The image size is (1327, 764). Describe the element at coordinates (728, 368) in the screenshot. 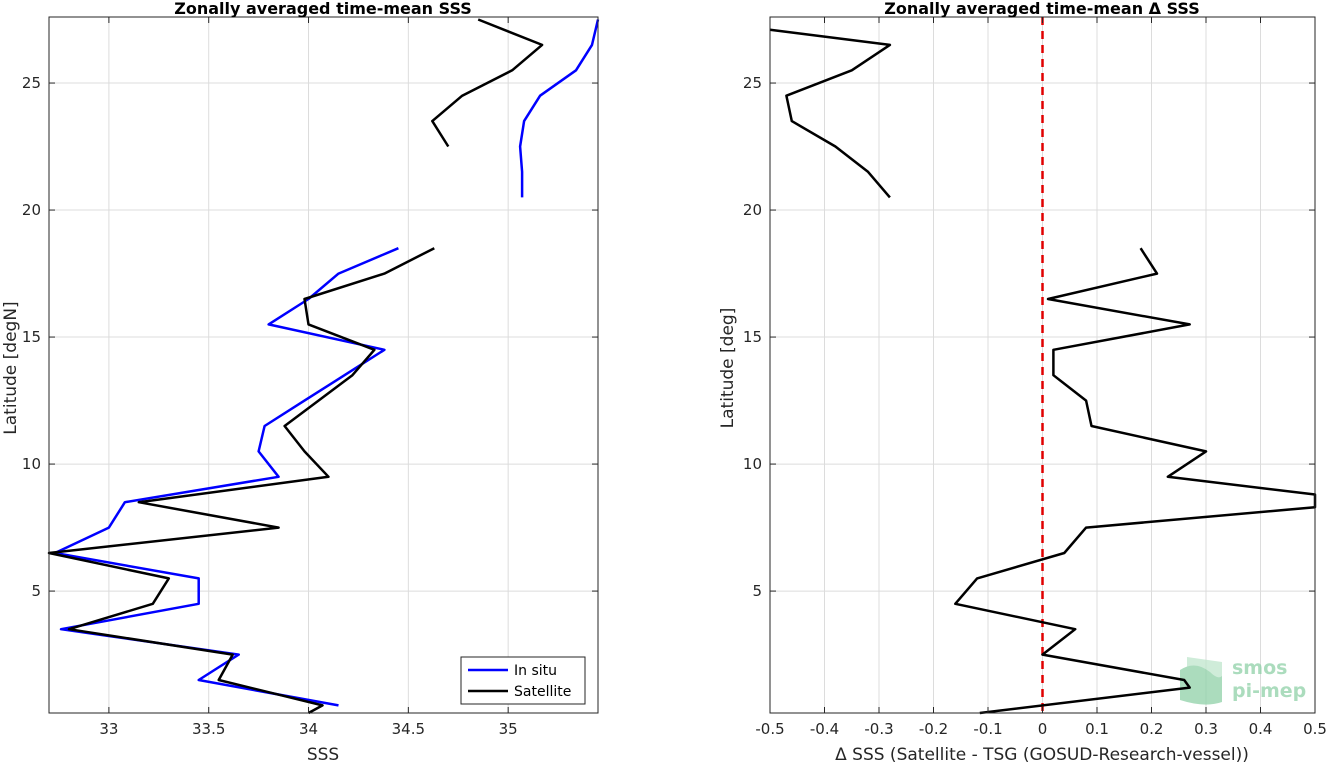

I see `y-axis-label: Latitude [deg]` at that location.